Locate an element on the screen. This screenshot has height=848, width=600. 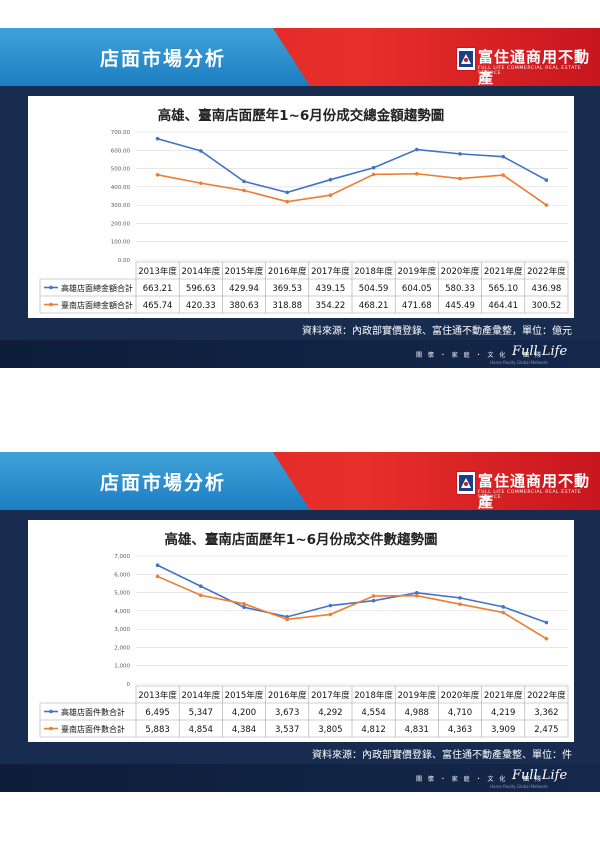
source-note: 資料來源：內政部實價登錄、富住通不動產彙整，單位：億元 is located at coordinates (437, 331).